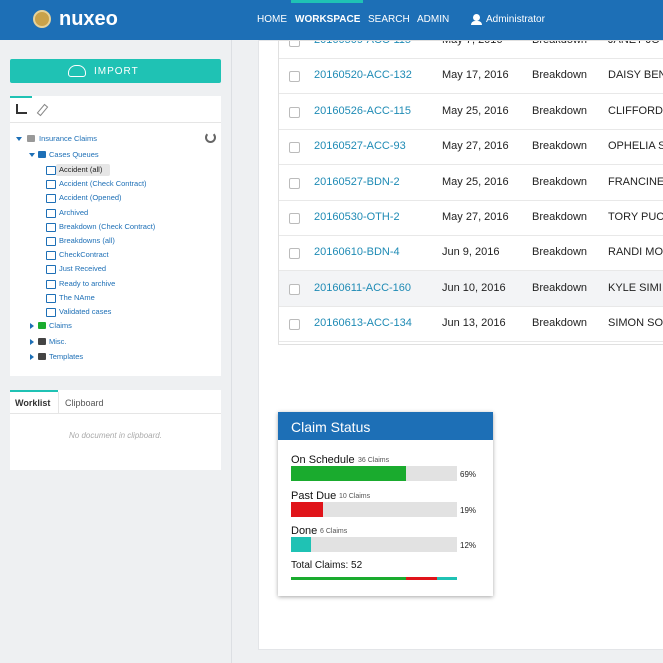  What do you see at coordinates (115, 357) in the screenshot?
I see `tree-node: Templates` at bounding box center [115, 357].